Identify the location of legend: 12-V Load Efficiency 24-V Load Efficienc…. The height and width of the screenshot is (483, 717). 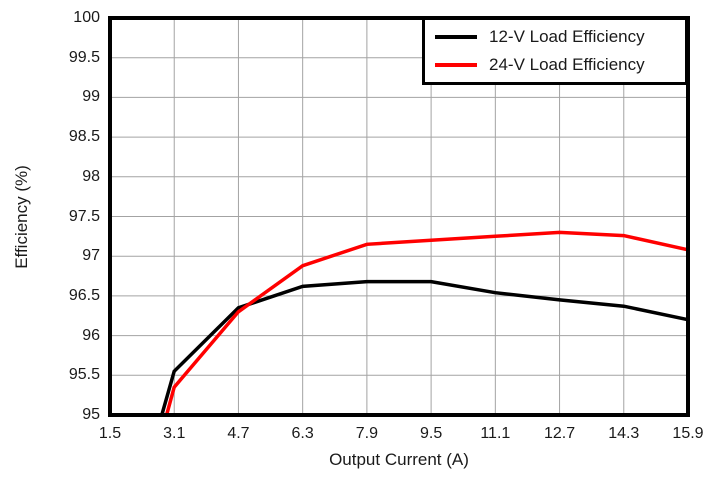
(555, 51).